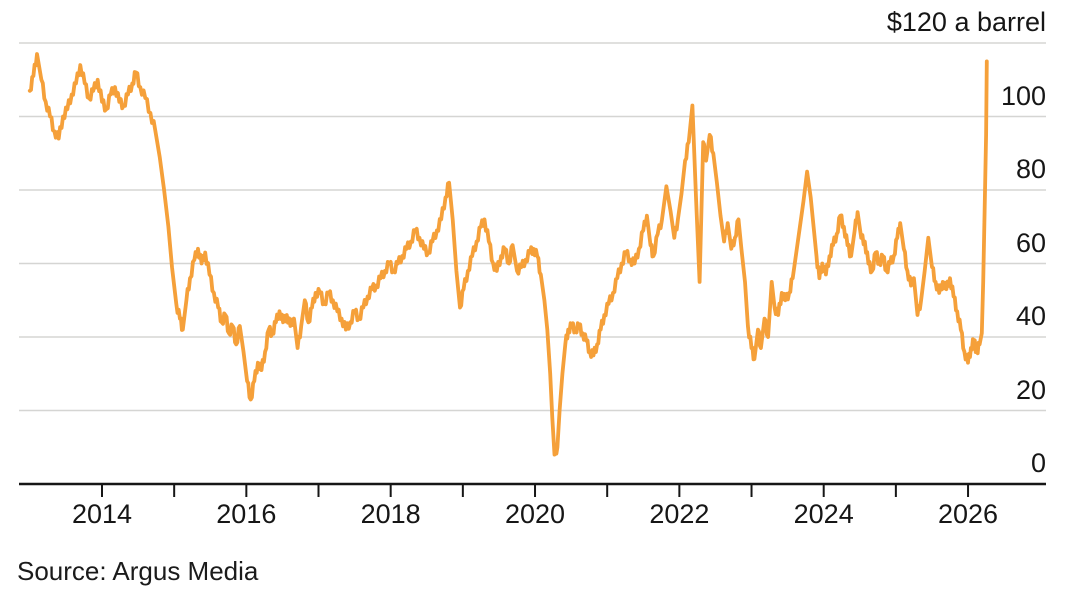  What do you see at coordinates (1030, 389) in the screenshot?
I see `y-axis-tick-label: 20` at bounding box center [1030, 389].